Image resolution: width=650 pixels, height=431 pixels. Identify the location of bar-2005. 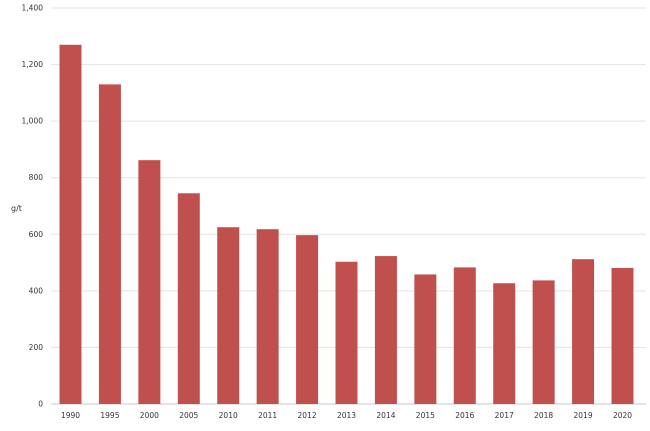
(188, 298).